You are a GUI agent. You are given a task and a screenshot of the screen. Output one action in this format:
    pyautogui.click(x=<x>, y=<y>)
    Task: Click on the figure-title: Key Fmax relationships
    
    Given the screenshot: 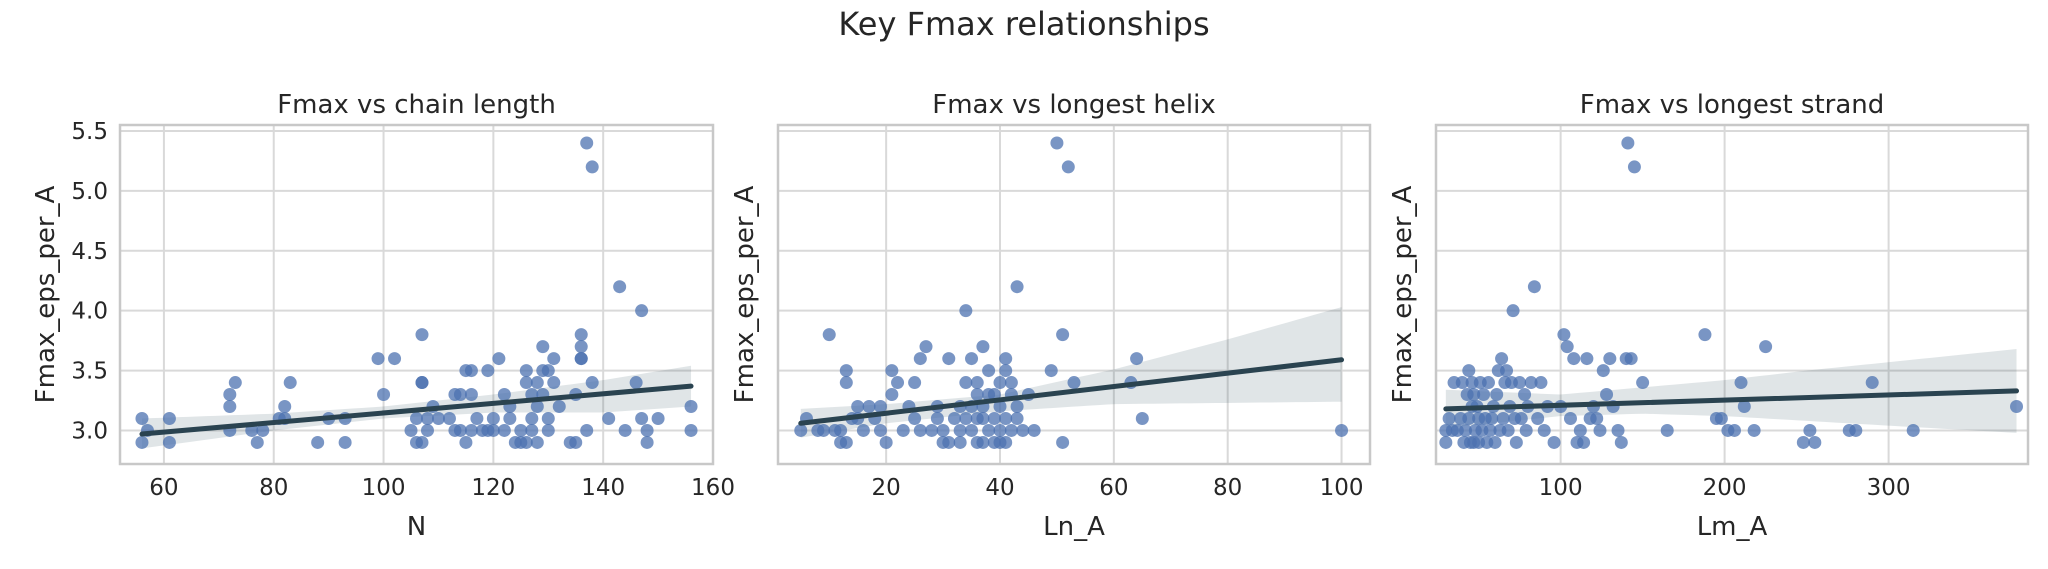 What is the action you would take?
    pyautogui.click(x=1023, y=24)
    